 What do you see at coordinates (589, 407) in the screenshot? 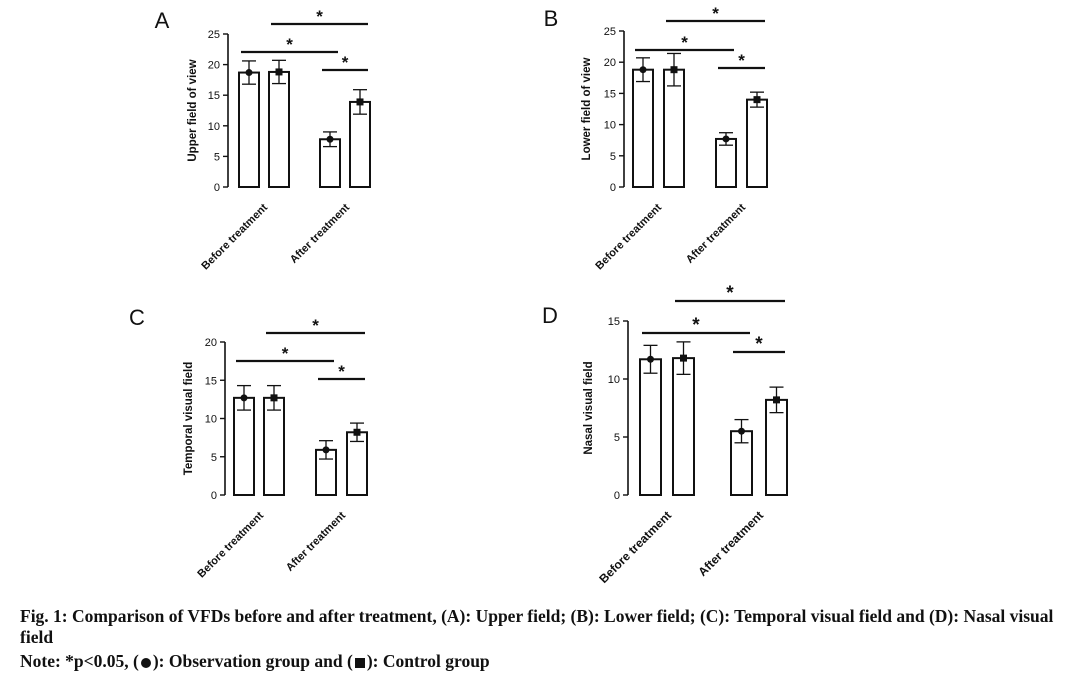
I see `y-axis-label: Nasal visual field` at bounding box center [589, 407].